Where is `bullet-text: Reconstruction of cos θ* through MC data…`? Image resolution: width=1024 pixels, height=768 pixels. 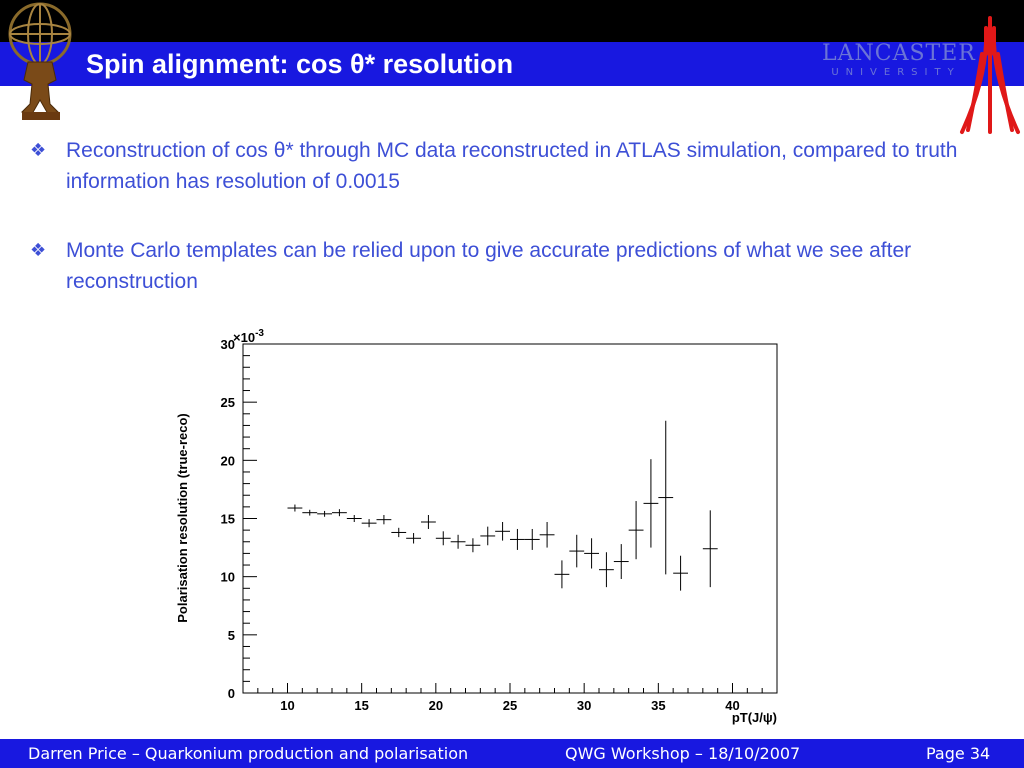 bullet-text: Reconstruction of cos θ* through MC data… is located at coordinates (512, 166).